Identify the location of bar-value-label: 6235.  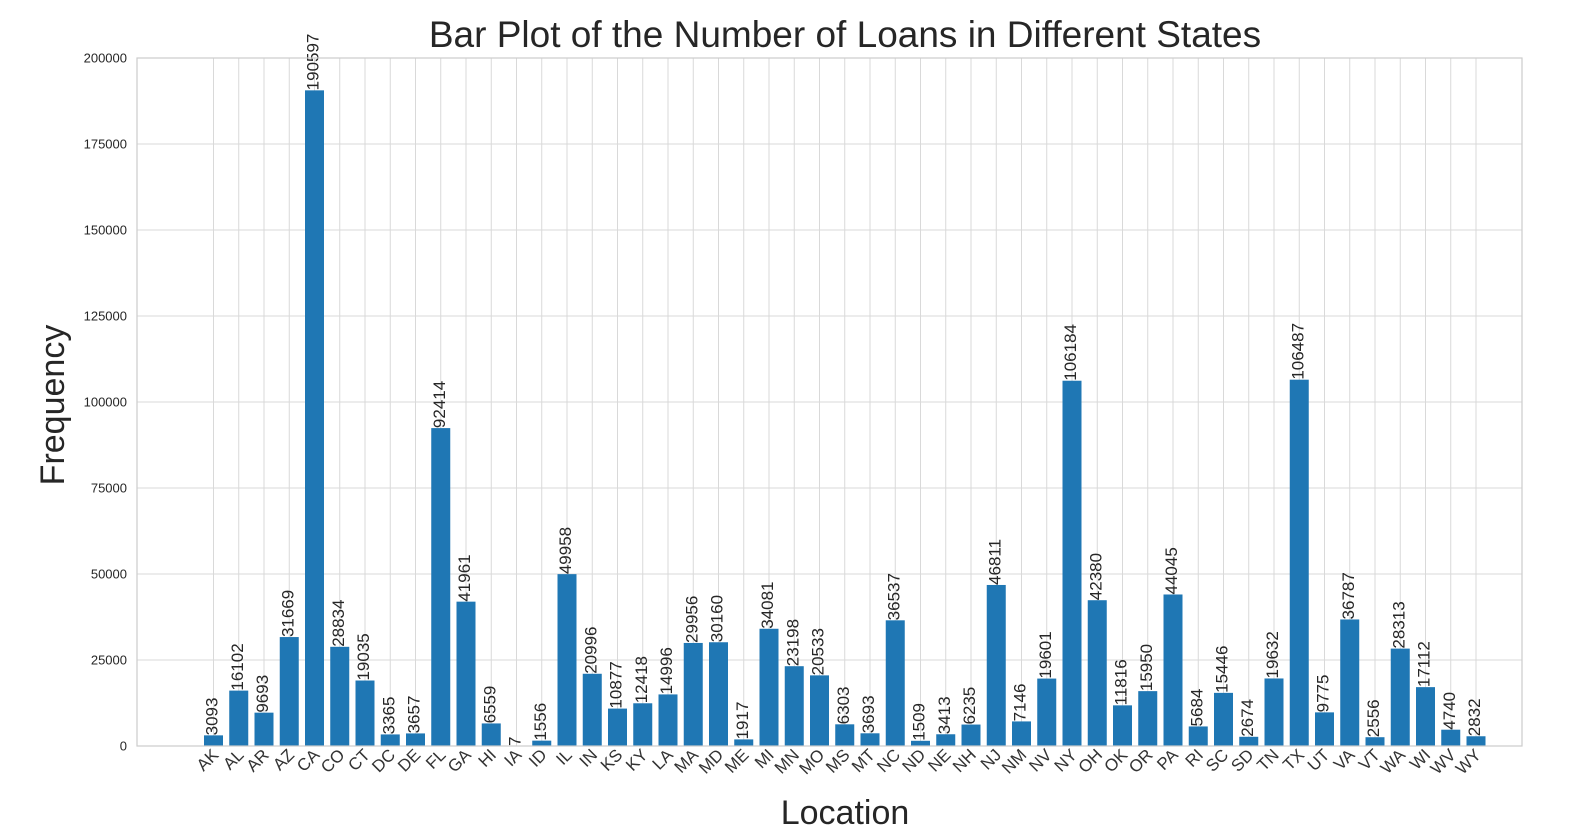
(969, 706).